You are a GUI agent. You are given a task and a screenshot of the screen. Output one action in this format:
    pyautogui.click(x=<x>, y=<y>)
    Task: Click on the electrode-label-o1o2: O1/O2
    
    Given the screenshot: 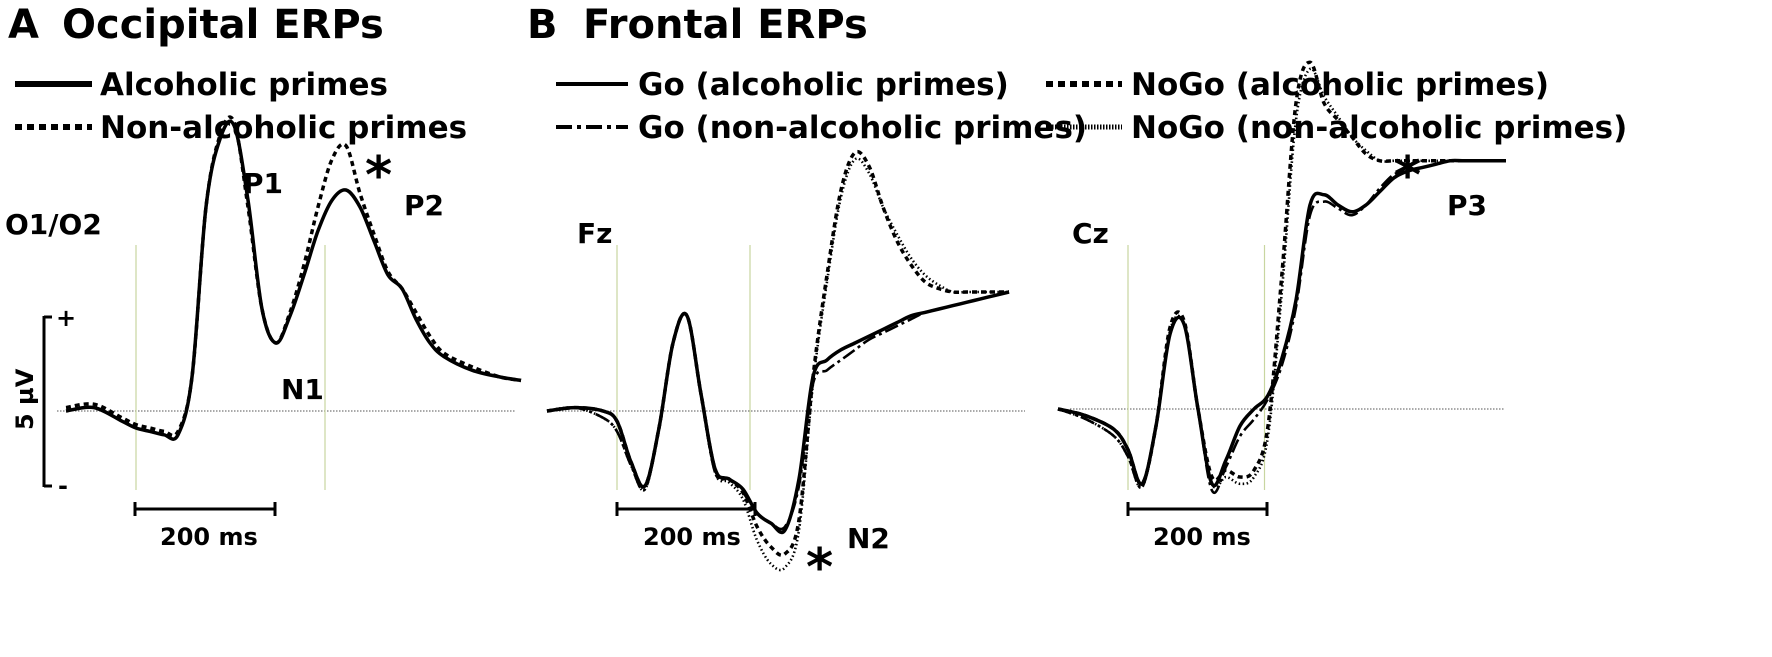 What is the action you would take?
    pyautogui.click(x=53, y=224)
    